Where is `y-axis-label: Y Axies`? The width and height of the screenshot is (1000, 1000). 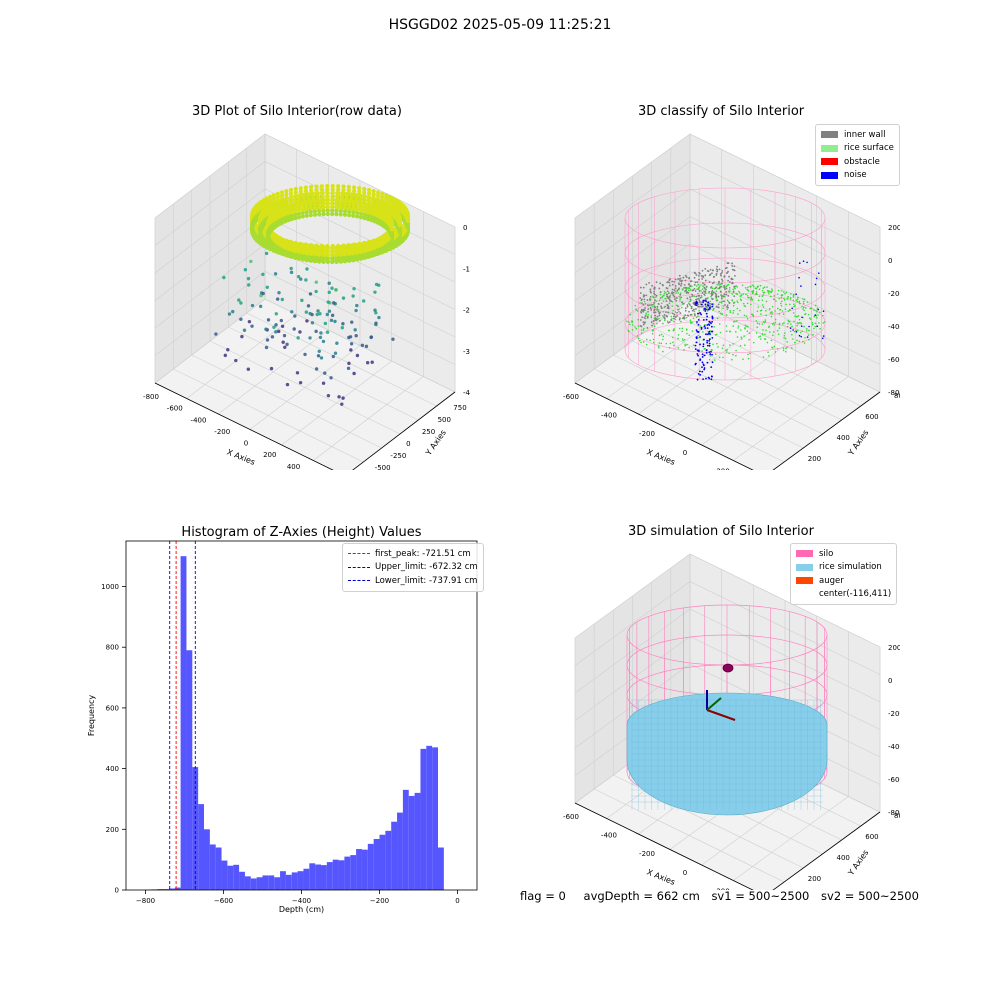
y-axis-label: Y Axies is located at coordinates (858, 443).